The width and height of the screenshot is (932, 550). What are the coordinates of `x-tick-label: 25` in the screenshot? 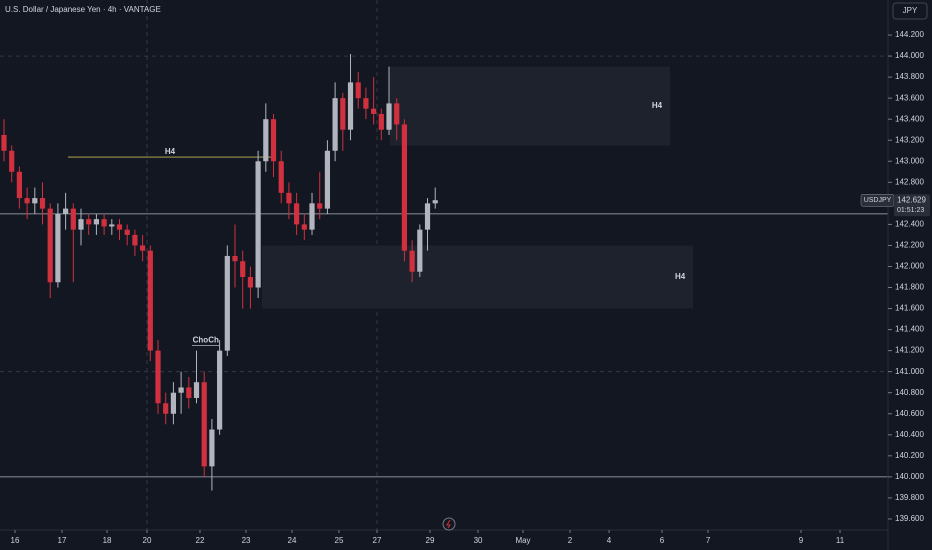 It's located at (339, 540).